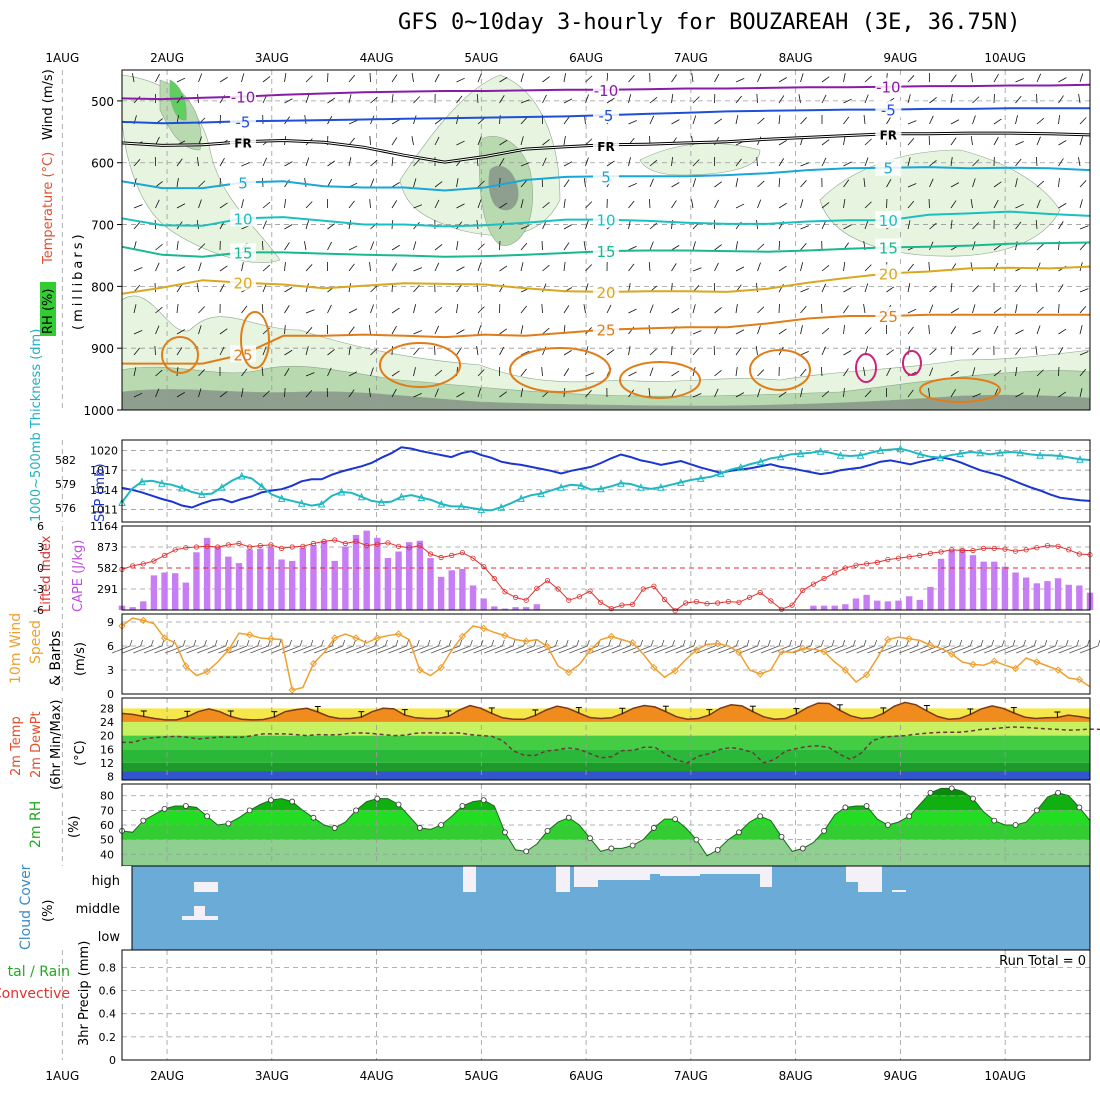 Image resolution: width=1100 pixels, height=1104 pixels. Describe the element at coordinates (107, 749) in the screenshot. I see `temp-tick: 16` at that location.